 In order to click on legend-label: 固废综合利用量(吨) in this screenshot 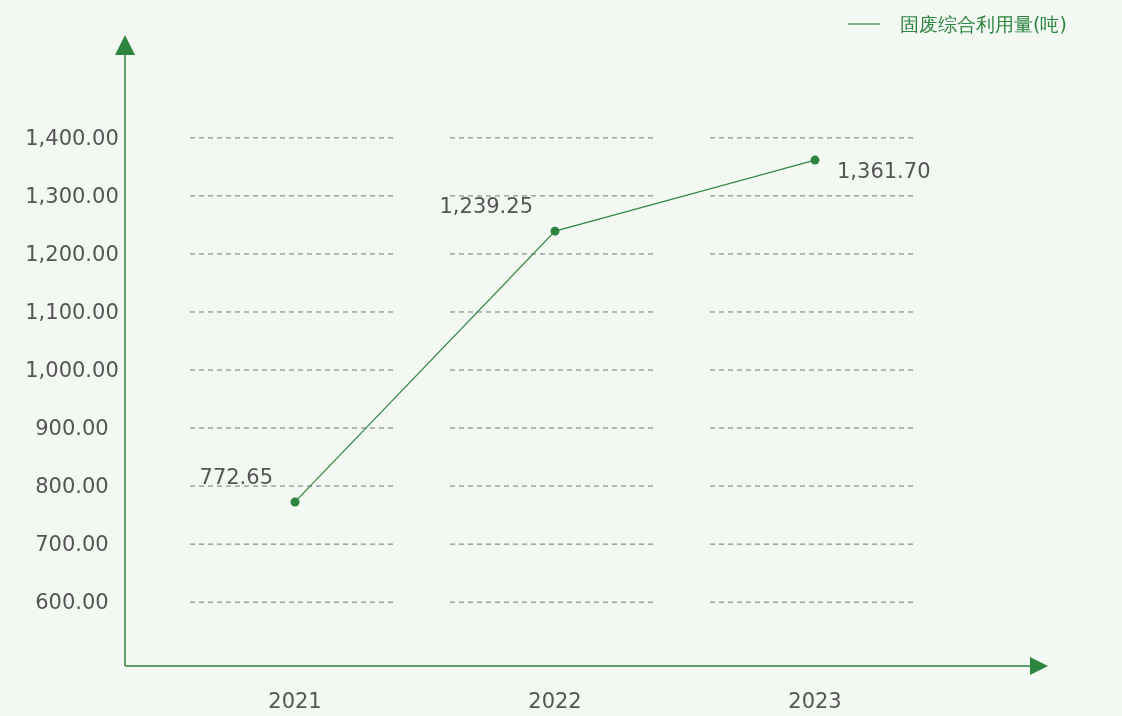, I will do `click(983, 24)`.